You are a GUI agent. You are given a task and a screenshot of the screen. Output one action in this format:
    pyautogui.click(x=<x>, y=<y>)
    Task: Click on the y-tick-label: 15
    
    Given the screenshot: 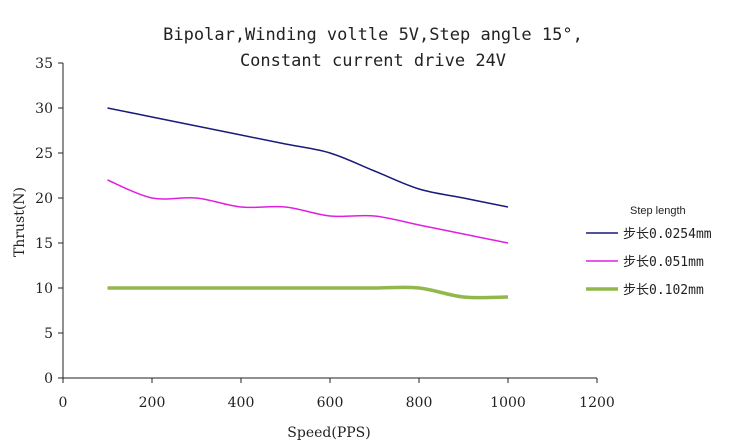 What is the action you would take?
    pyautogui.click(x=44, y=244)
    